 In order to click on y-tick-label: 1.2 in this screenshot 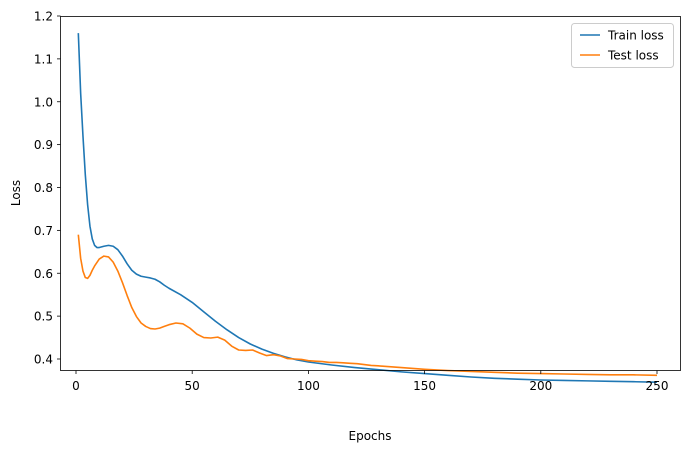, I will do `click(43, 17)`.